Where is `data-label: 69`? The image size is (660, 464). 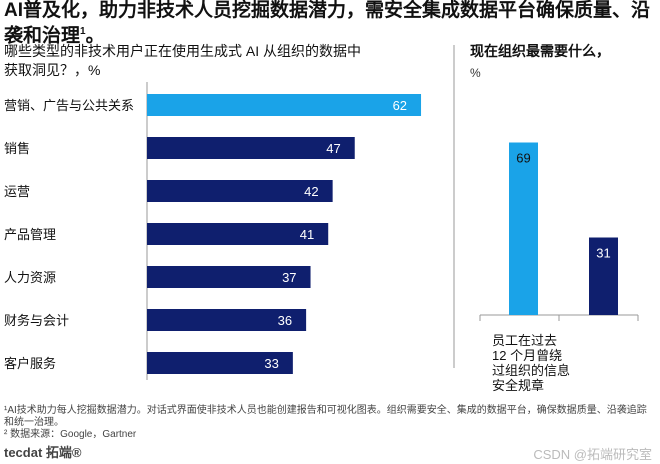
data-label: 69 is located at coordinates (523, 158).